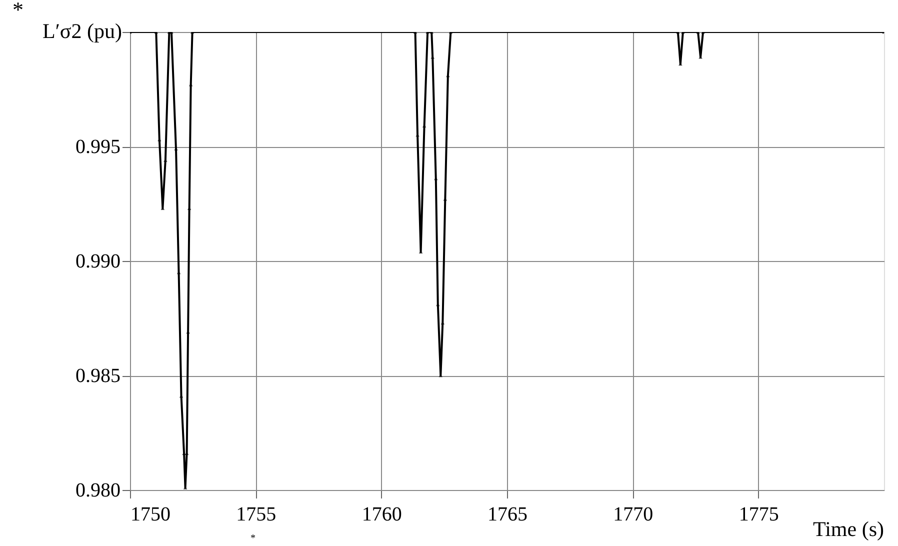  What do you see at coordinates (758, 515) in the screenshot?
I see `x-tick-label: 1775` at bounding box center [758, 515].